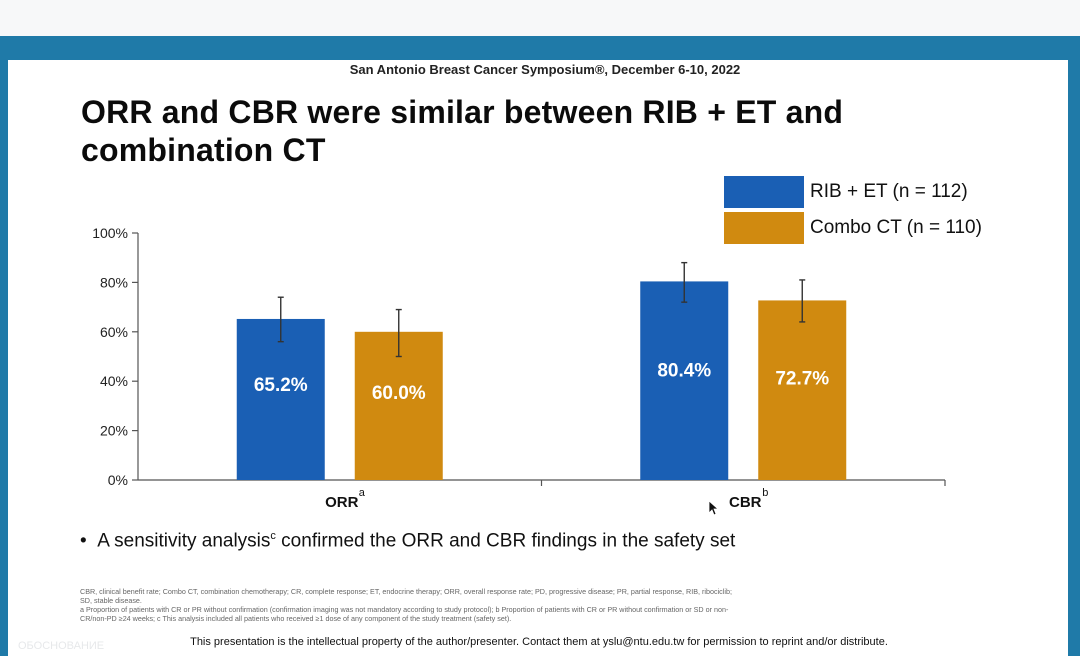 The height and width of the screenshot is (656, 1080). What do you see at coordinates (203, 150) in the screenshot?
I see `slide-title-line-2: combination CT` at bounding box center [203, 150].